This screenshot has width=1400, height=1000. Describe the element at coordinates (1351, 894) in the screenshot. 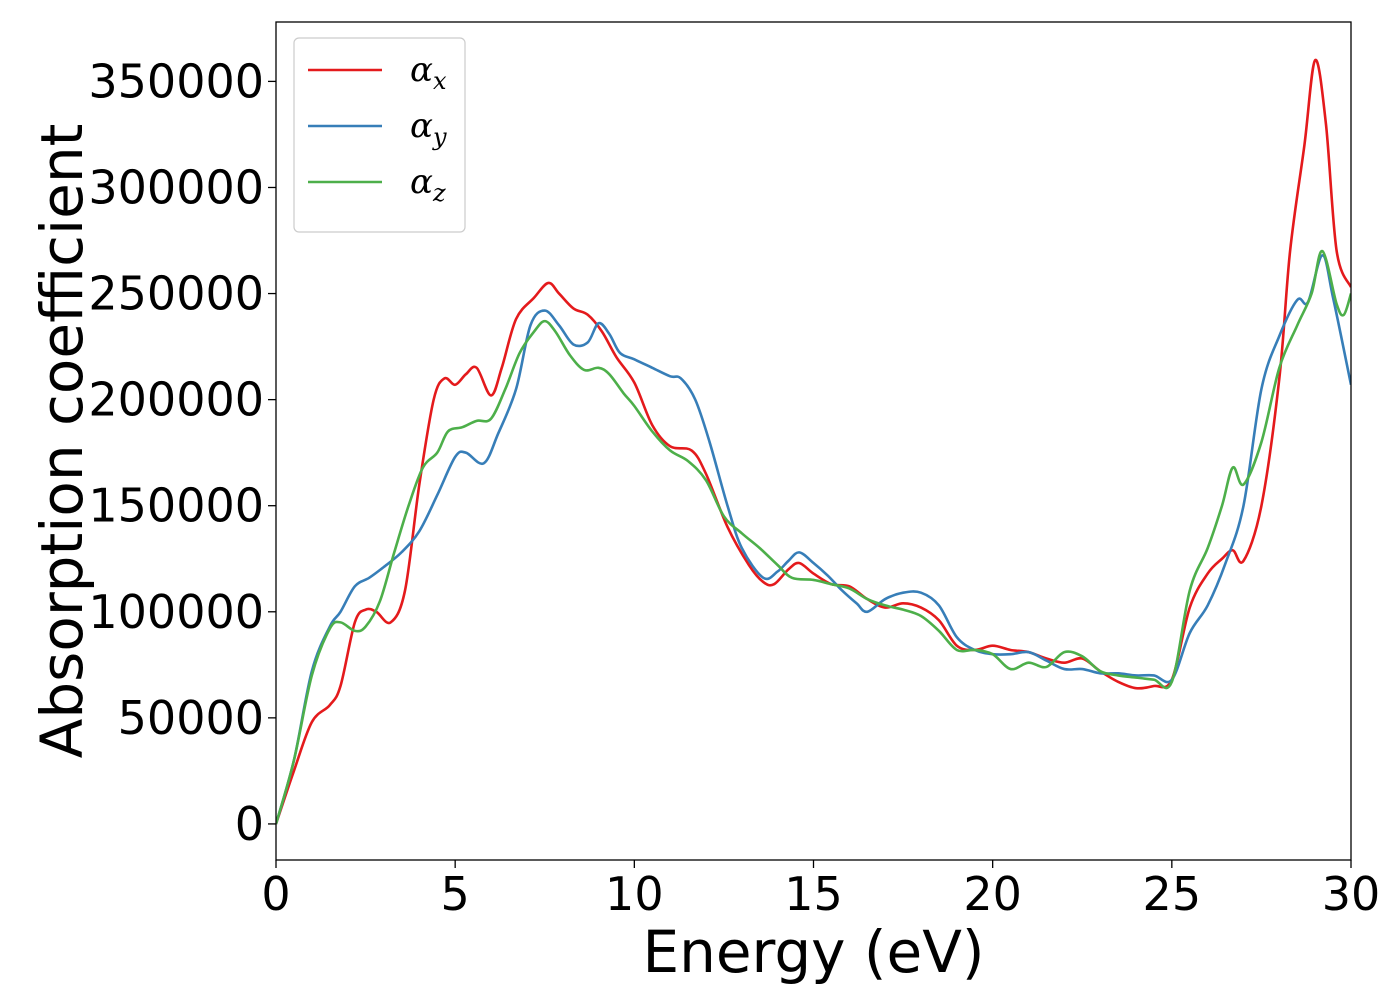

I see `x-tick-label: 30` at that location.